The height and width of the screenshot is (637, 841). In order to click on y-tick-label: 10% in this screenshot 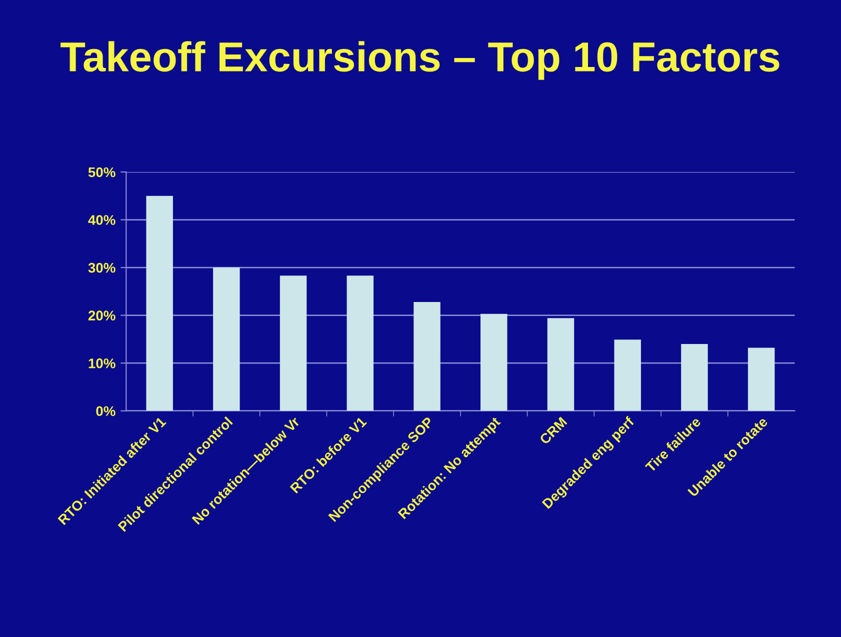, I will do `click(102, 363)`.